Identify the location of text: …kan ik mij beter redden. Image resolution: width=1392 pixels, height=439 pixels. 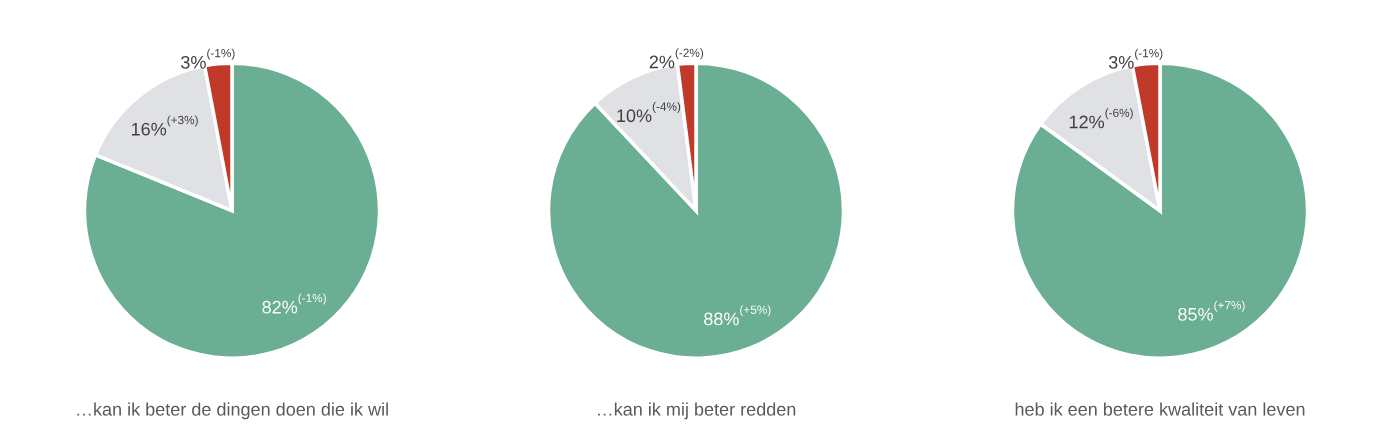
(697, 411).